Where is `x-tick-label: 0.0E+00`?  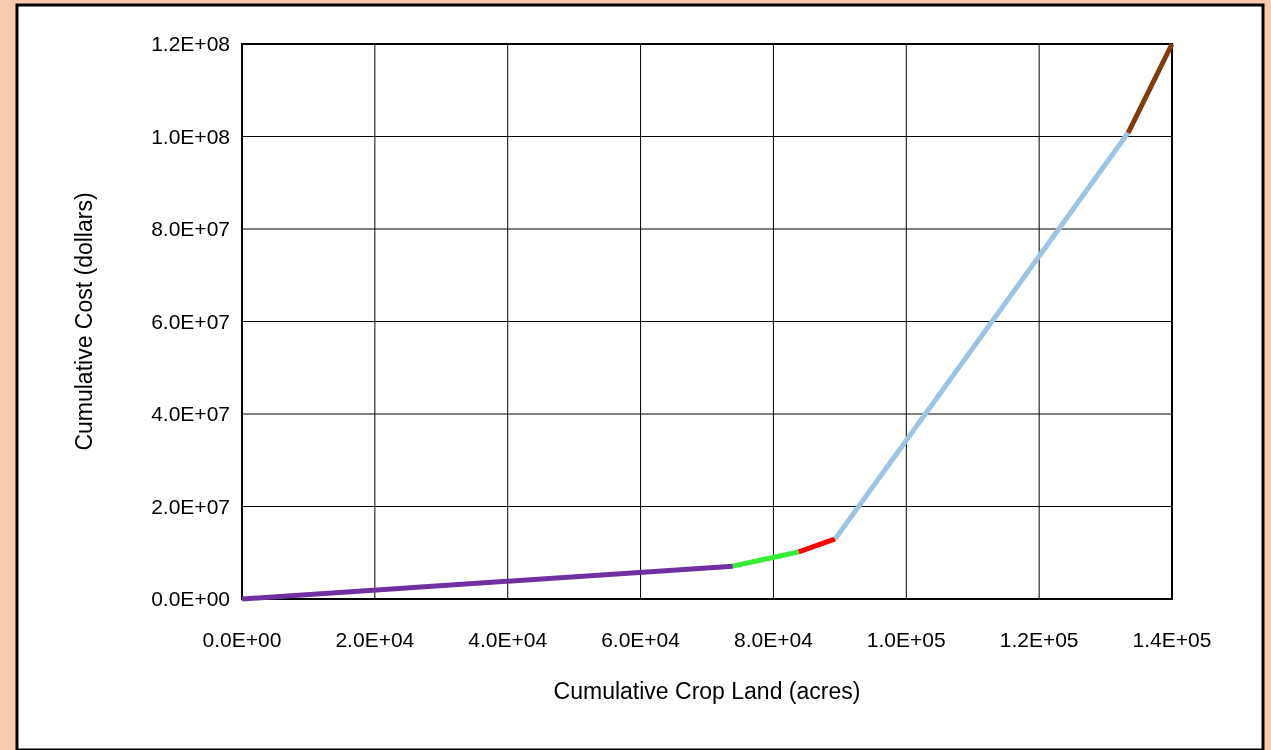
x-tick-label: 0.0E+00 is located at coordinates (242, 639).